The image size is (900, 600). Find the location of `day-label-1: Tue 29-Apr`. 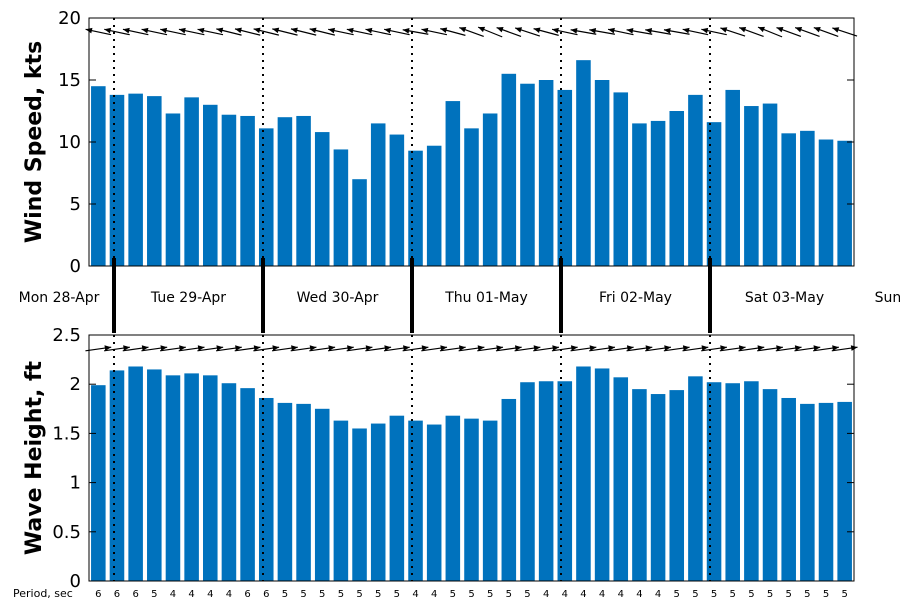

day-label-1: Tue 29-Apr is located at coordinates (188, 298).